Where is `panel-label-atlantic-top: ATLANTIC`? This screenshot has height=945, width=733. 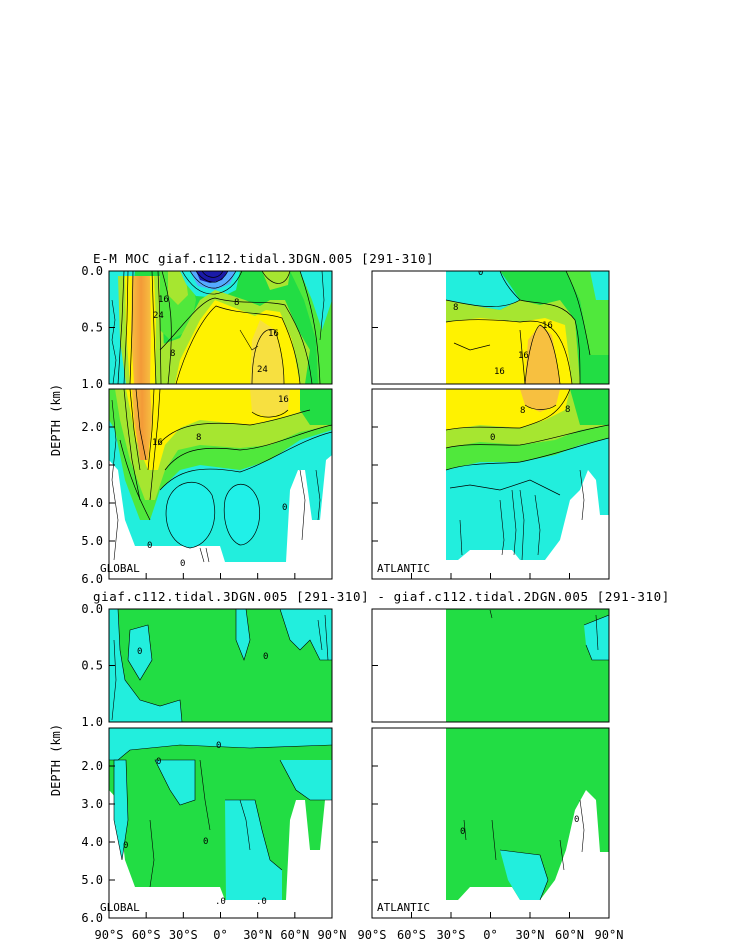 panel-label-atlantic-top: ATLANTIC is located at coordinates (403, 568).